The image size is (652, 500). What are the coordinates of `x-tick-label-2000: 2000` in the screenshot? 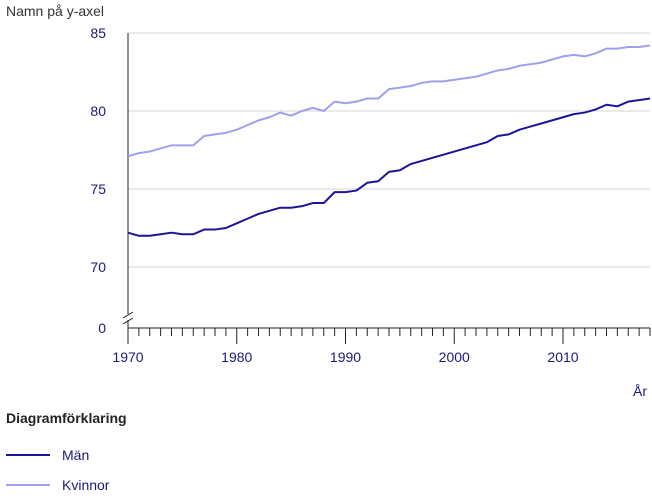 It's located at (454, 357).